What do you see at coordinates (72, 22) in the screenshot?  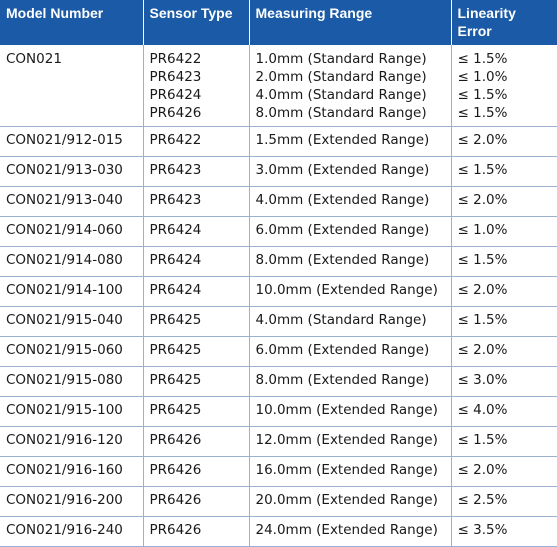 I see `header-model-number: Model Number` at bounding box center [72, 22].